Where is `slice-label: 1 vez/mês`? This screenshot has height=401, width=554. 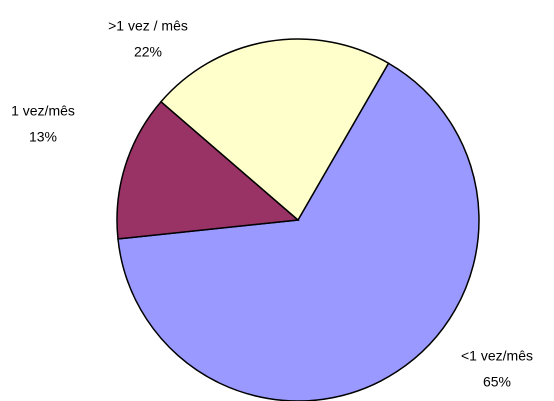
slice-label: 1 vez/mês is located at coordinates (43, 111).